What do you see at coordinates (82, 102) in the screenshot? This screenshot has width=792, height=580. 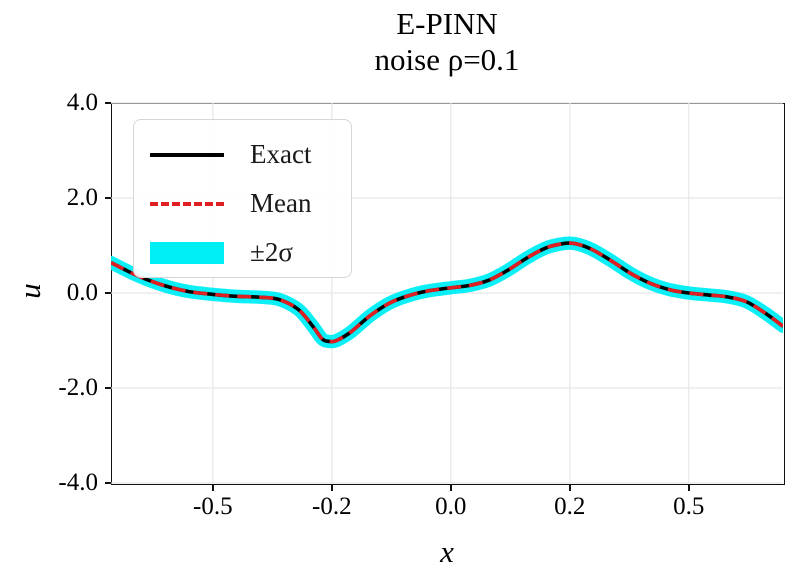 I see `y-tick-label: 4.0` at bounding box center [82, 102].